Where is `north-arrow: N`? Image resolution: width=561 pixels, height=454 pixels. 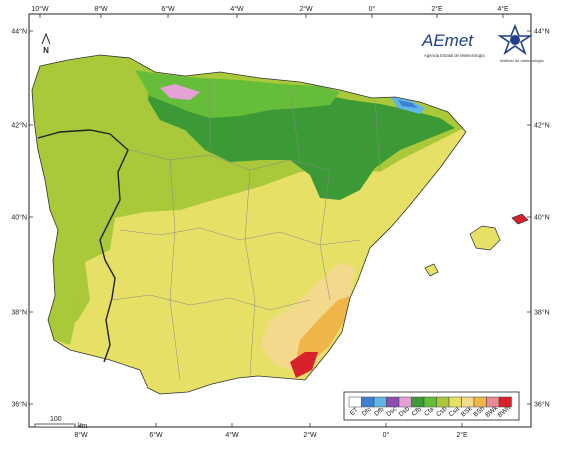
north-arrow: N is located at coordinates (46, 43).